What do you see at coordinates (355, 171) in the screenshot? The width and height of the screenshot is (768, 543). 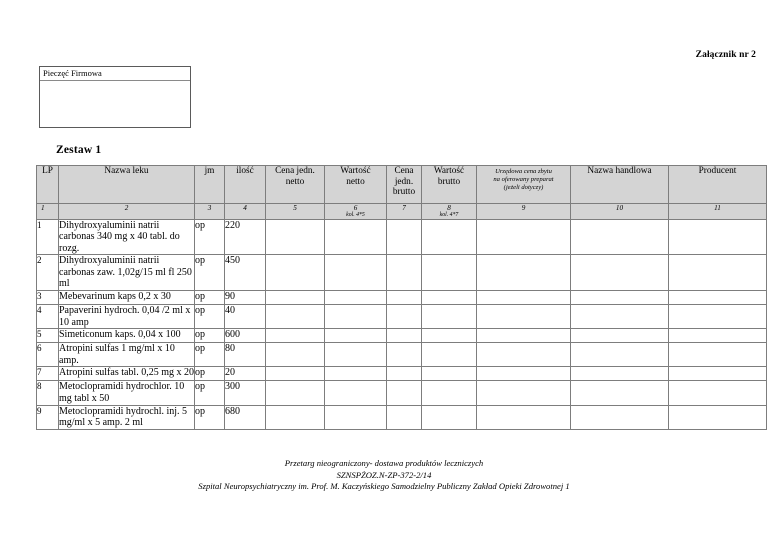 I see `value-net-line1: Wartość` at bounding box center [355, 171].